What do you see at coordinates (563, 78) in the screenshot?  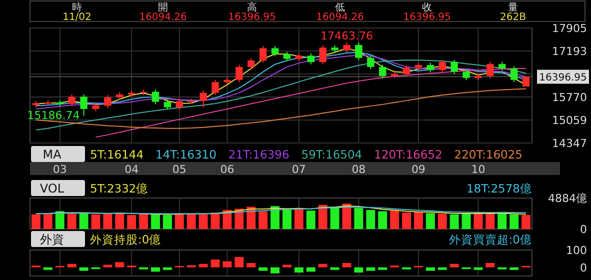 I see `ref-line-label: 16396.95` at bounding box center [563, 78].